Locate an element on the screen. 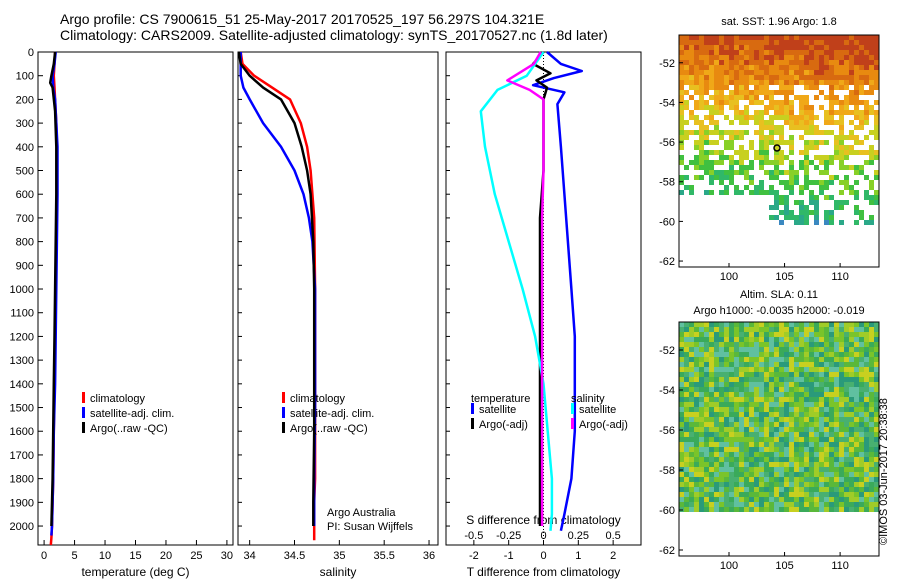 The width and height of the screenshot is (900, 580). x-tick-label: 5 is located at coordinates (75, 556).